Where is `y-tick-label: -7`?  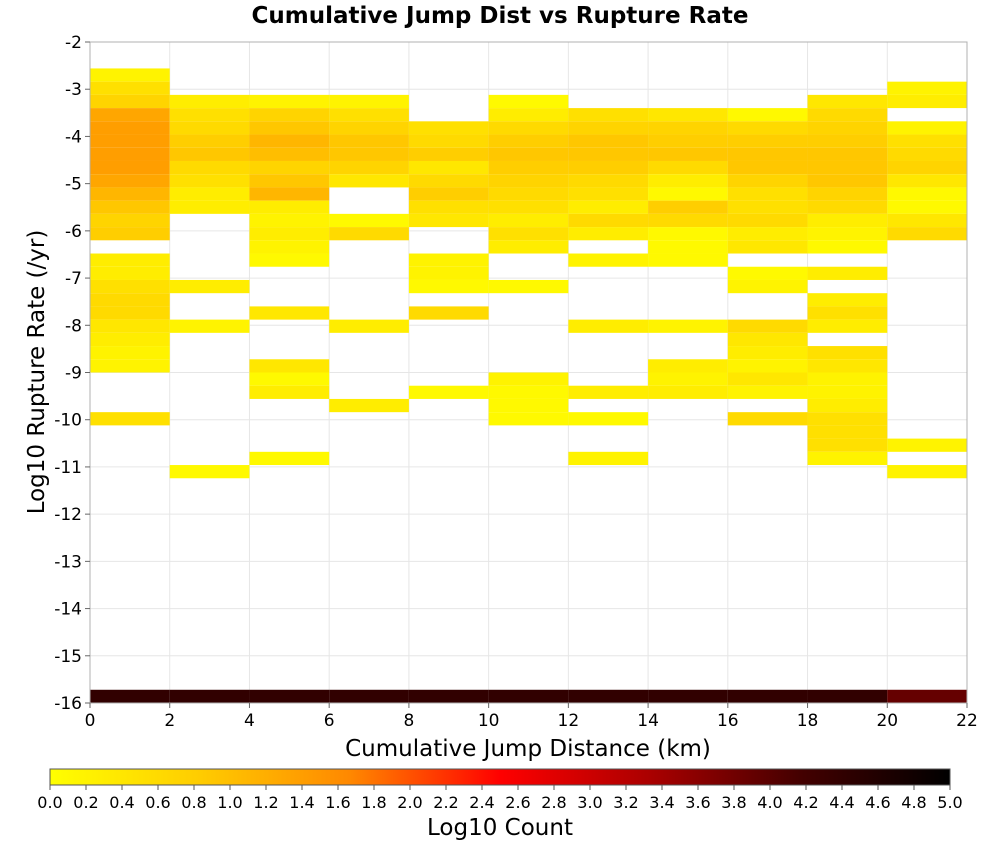 y-tick-label: -7 is located at coordinates (73, 279).